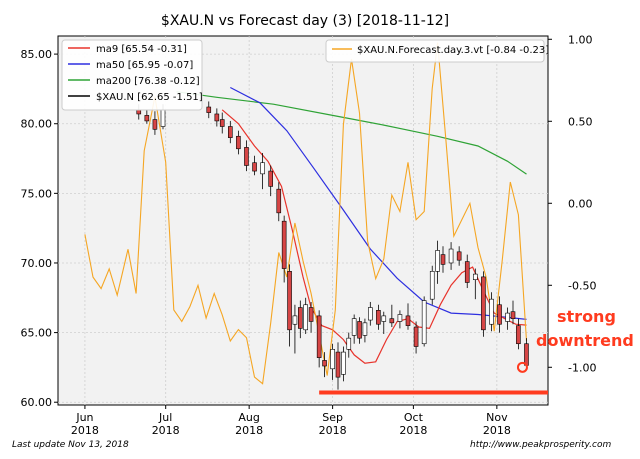 The width and height of the screenshot is (640, 459). What do you see at coordinates (332, 417) in the screenshot?
I see `x-tick-month: Sep` at bounding box center [332, 417].